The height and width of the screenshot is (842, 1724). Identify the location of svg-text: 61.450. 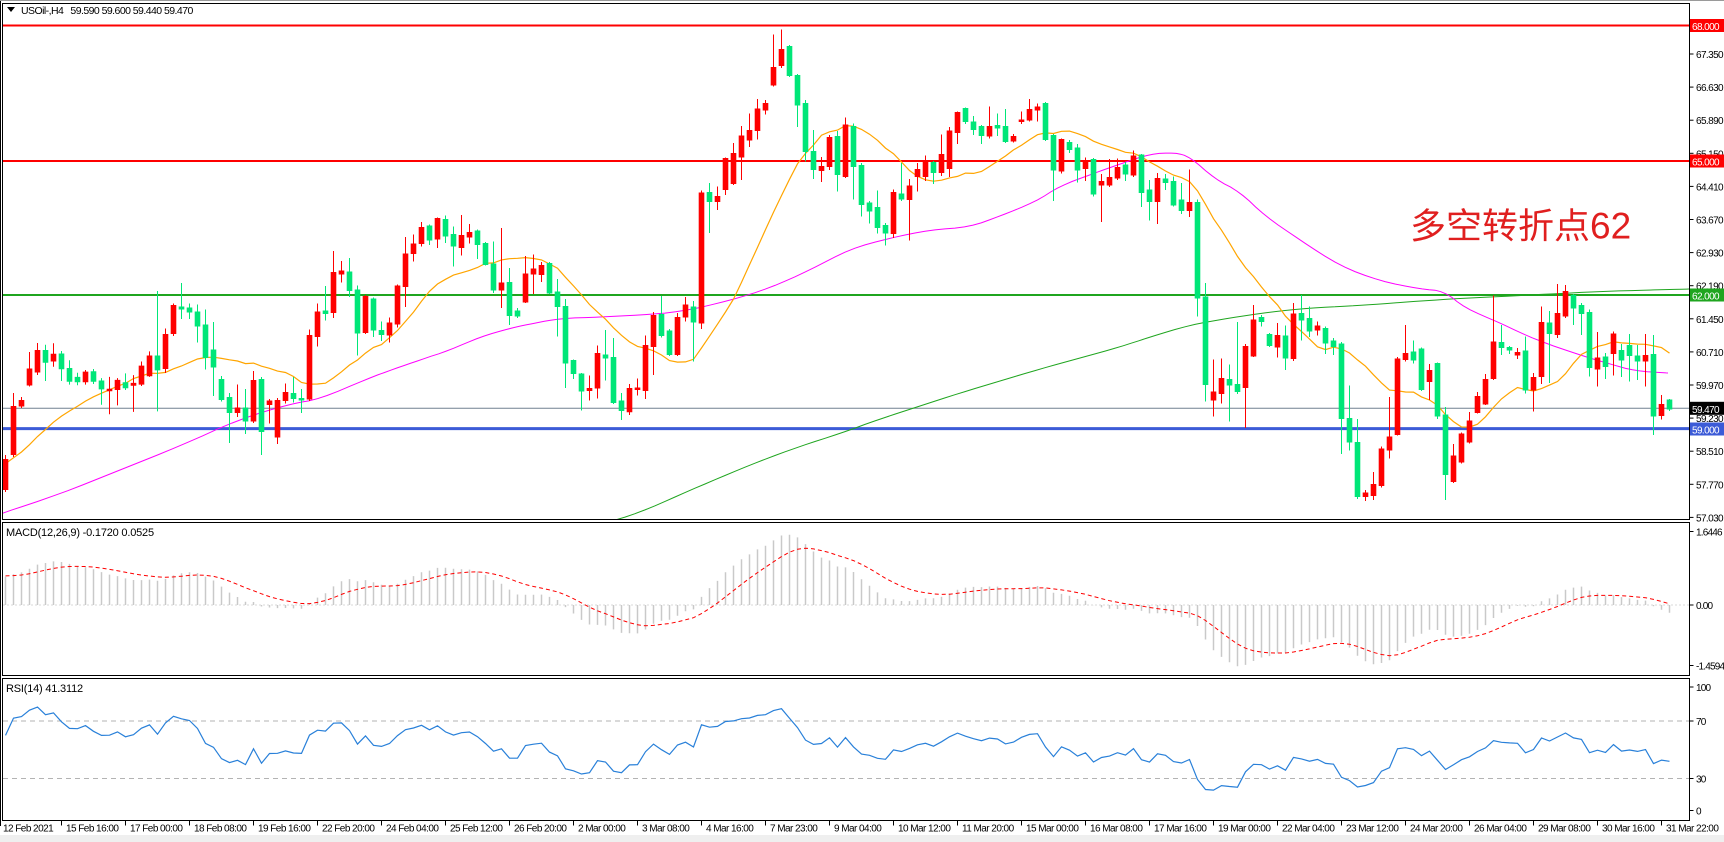
(1710, 320).